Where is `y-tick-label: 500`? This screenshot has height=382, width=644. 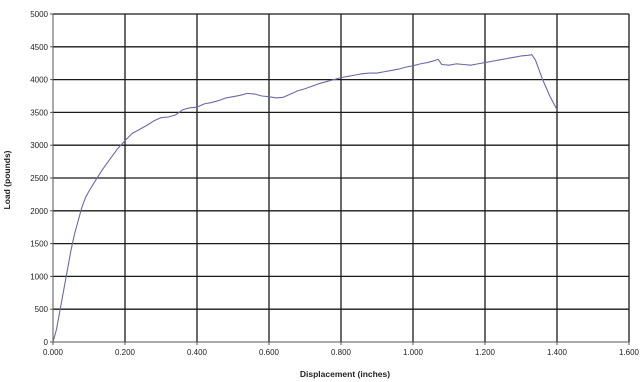 y-tick-label: 500 is located at coordinates (42, 309).